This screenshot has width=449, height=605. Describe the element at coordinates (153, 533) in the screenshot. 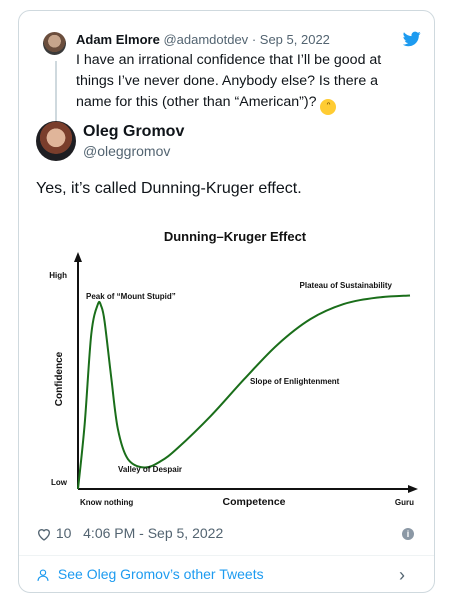

I see `tweet-timestamp: 4:06 PM - Sep 5, 2022` at that location.